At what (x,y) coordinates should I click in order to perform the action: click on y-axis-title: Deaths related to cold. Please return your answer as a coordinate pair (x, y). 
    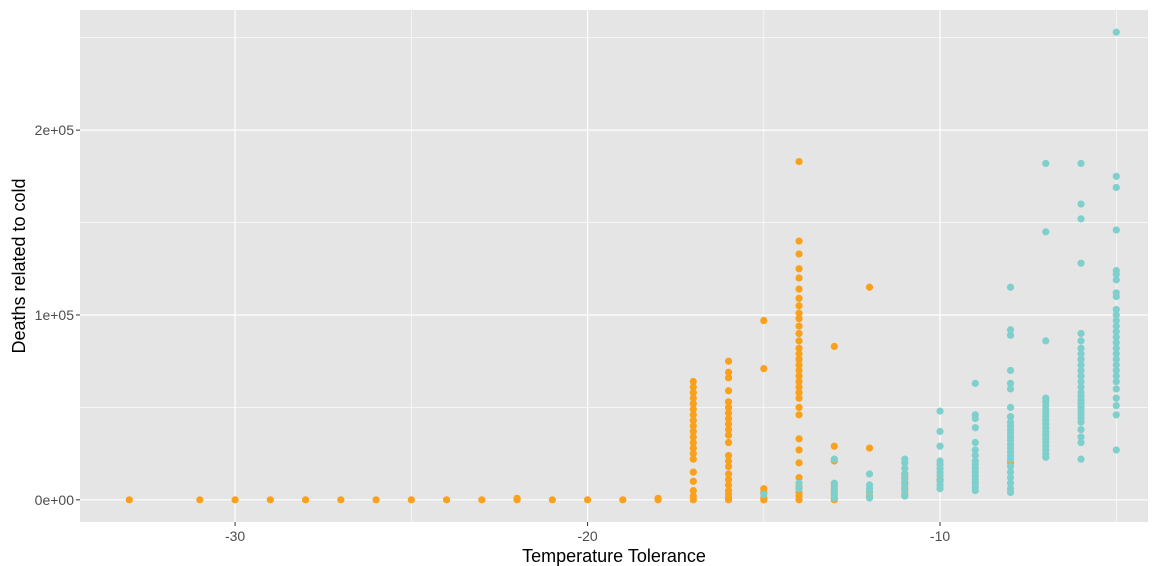
    Looking at the image, I should click on (19, 265).